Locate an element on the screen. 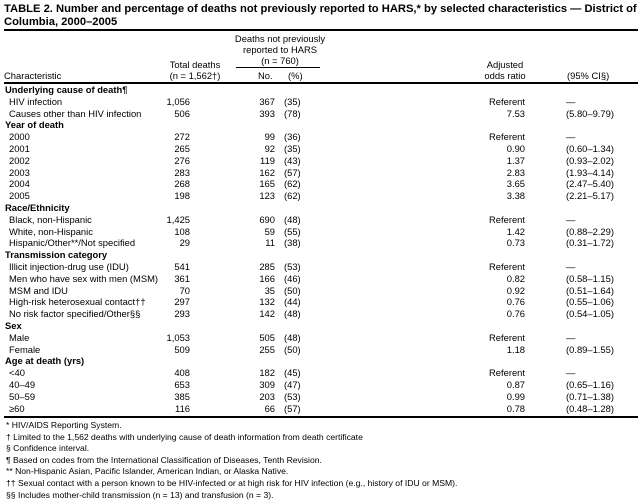 The height and width of the screenshot is (503, 641). header-total-1: Total deaths is located at coordinates (195, 64).